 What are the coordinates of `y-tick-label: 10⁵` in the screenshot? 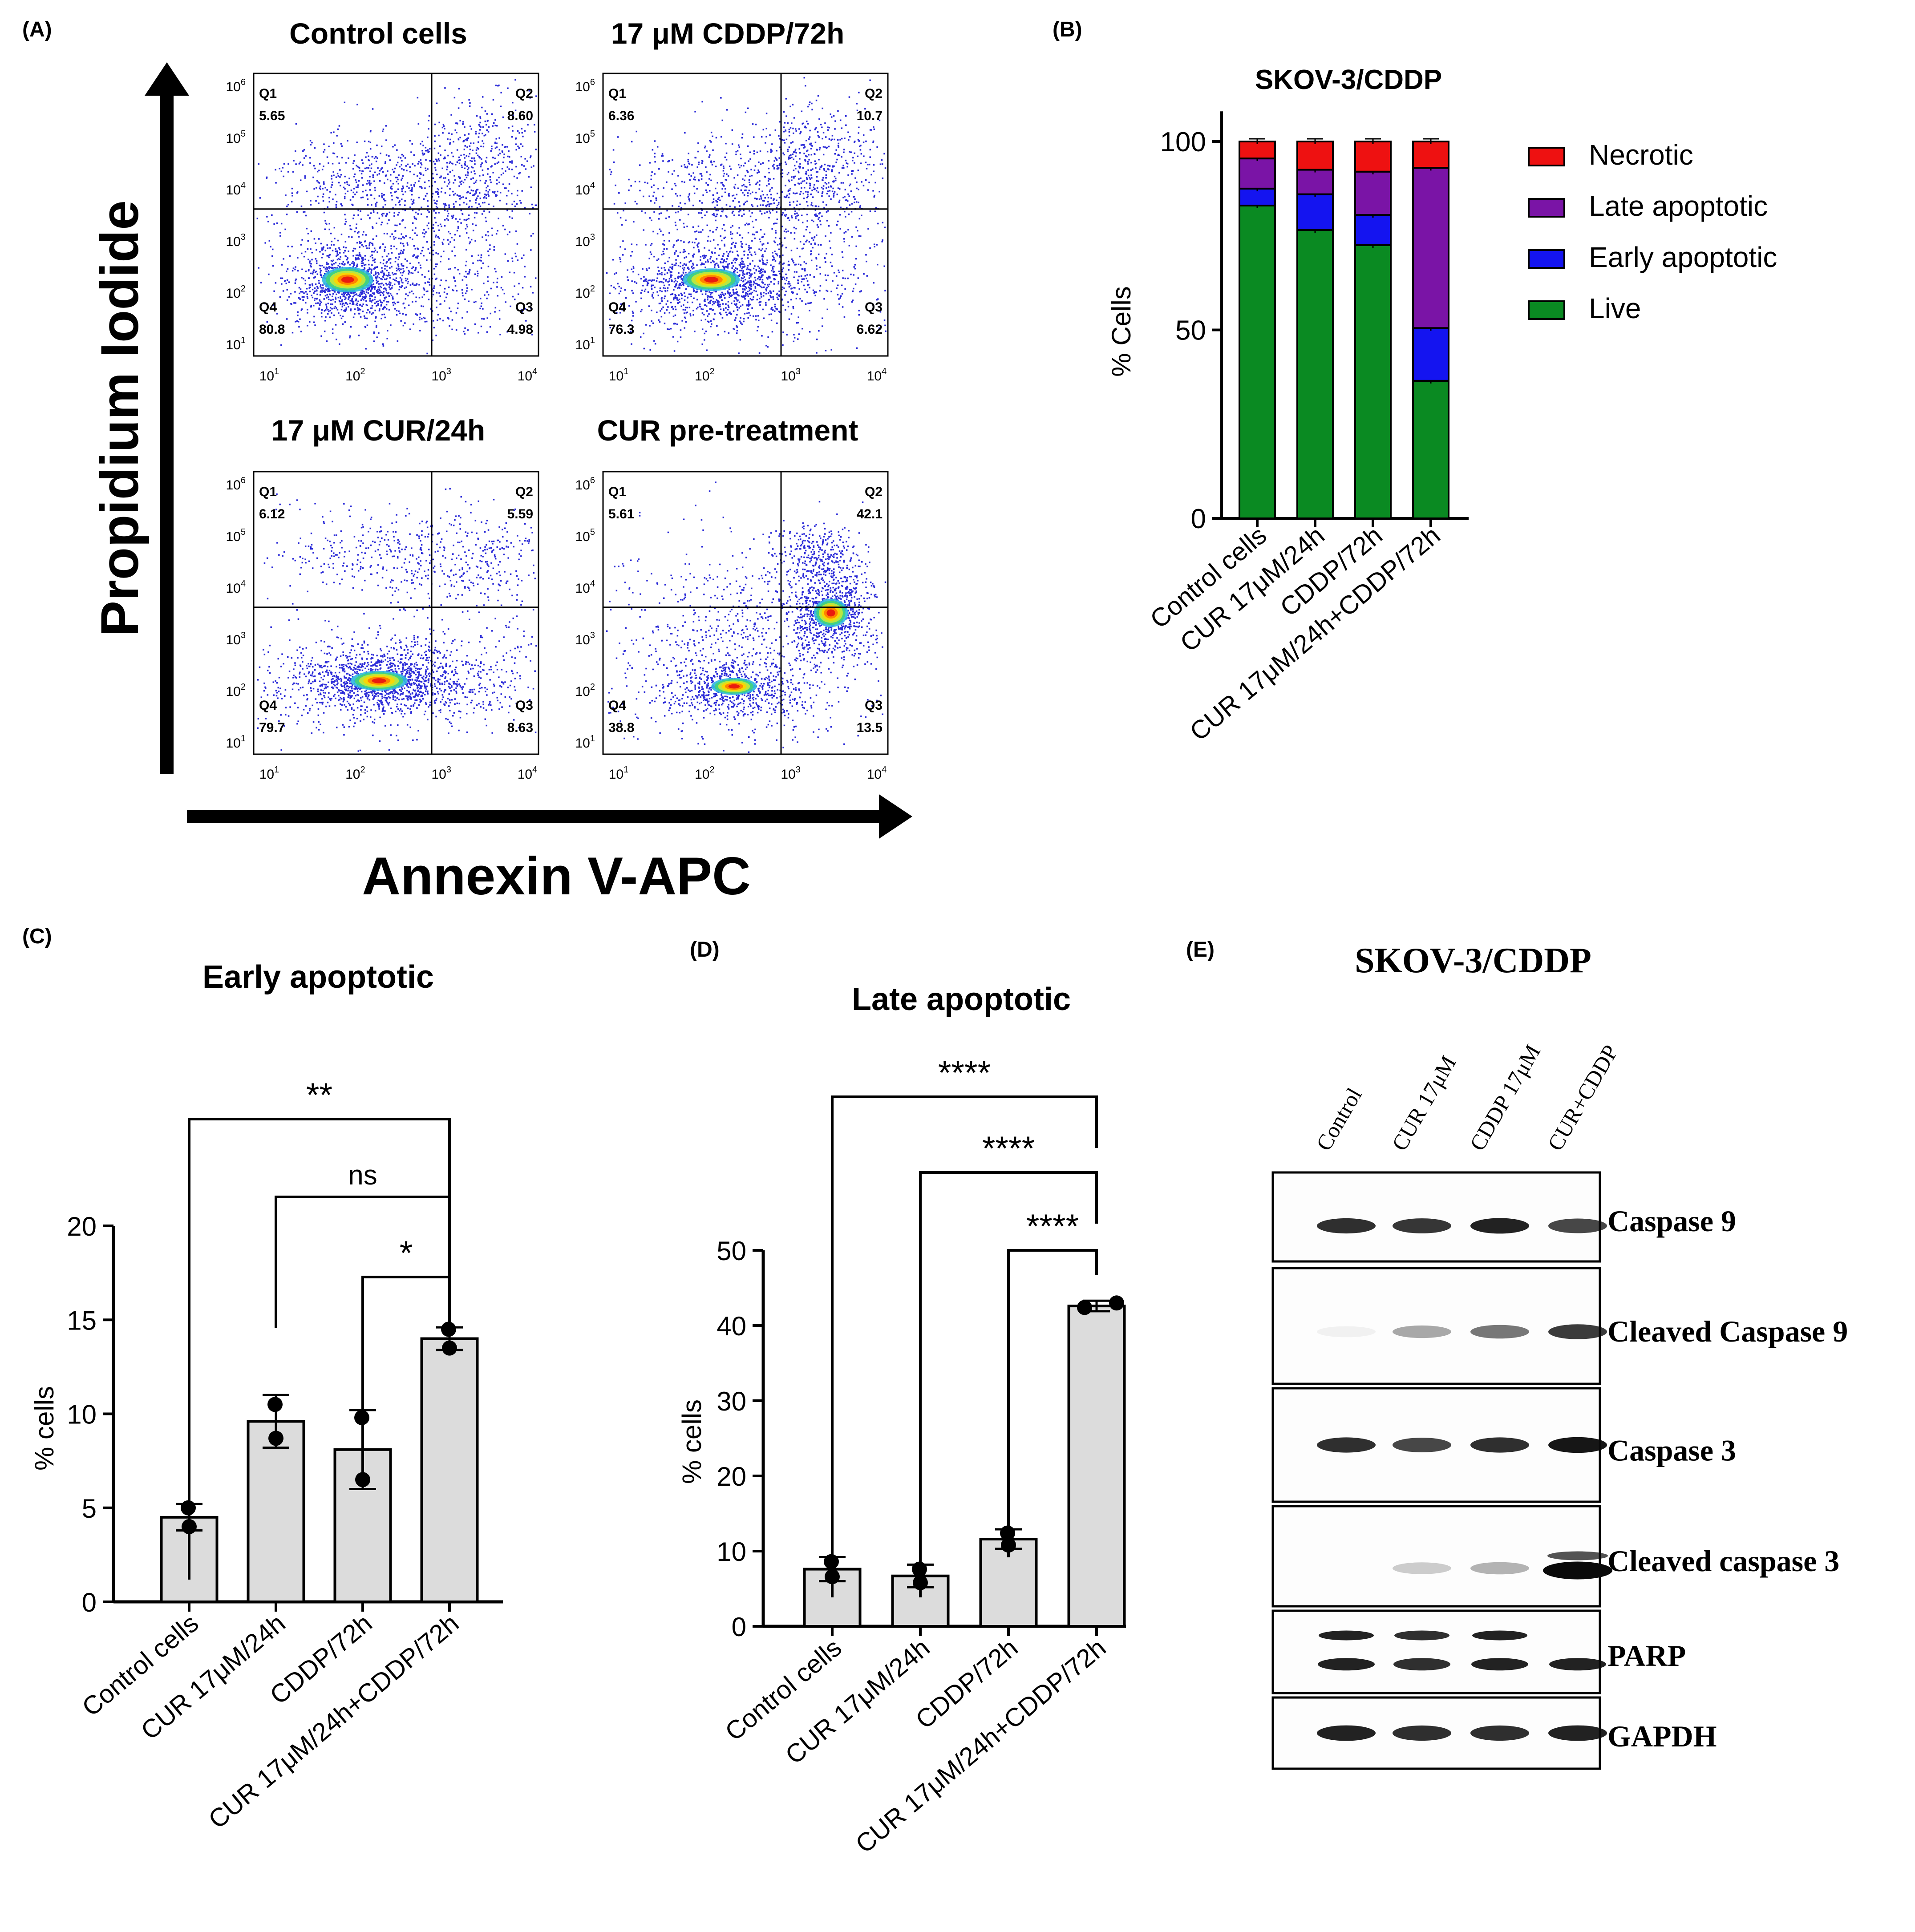 It's located at (585, 137).